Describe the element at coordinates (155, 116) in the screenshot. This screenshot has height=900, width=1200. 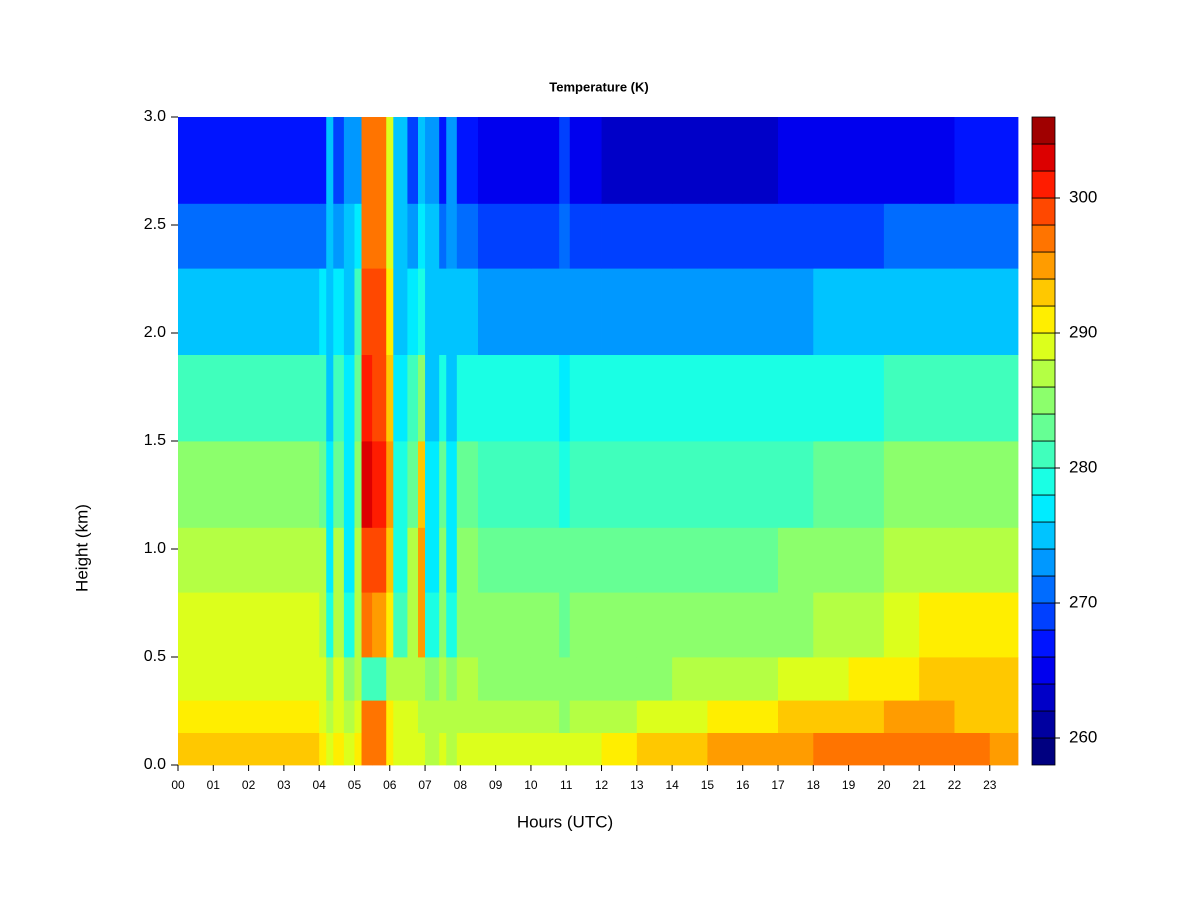
I see `y-tick-label: 3.0` at that location.